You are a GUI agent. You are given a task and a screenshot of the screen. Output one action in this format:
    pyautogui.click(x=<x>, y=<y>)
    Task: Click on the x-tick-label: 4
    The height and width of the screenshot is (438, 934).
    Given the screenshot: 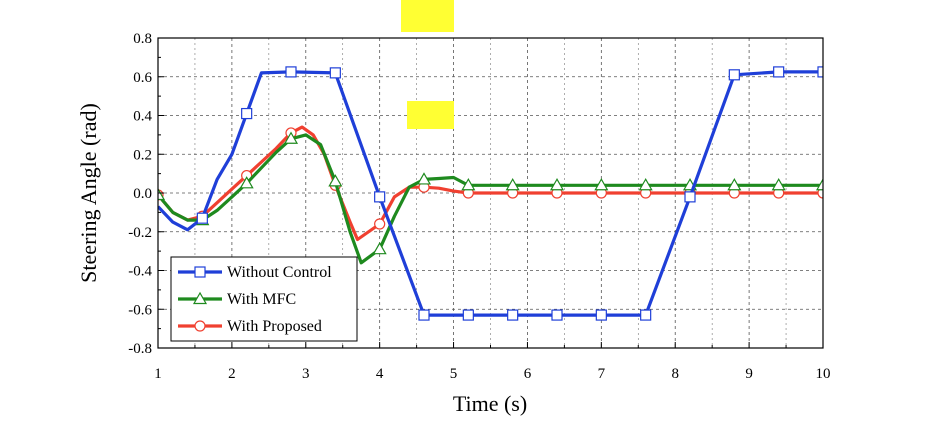 What is the action you would take?
    pyautogui.click(x=380, y=374)
    